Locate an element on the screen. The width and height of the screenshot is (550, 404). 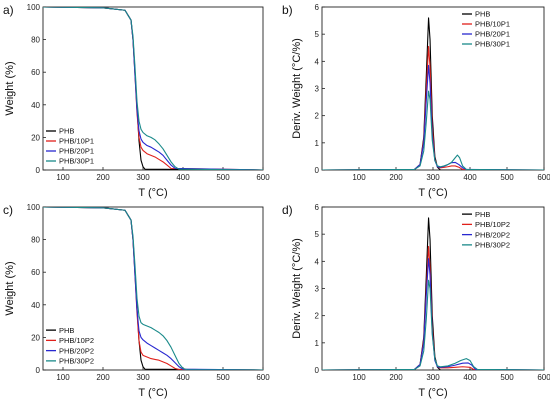
panel-label: b) is located at coordinates (287, 10).